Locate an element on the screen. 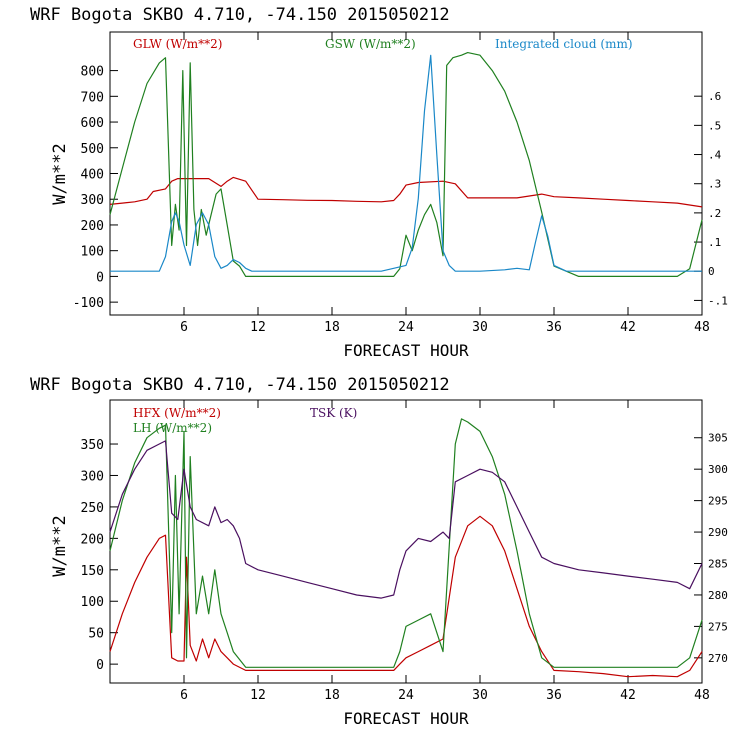 The width and height of the screenshot is (740, 740). panel1-y-tick-label: 600 is located at coordinates (92, 123).